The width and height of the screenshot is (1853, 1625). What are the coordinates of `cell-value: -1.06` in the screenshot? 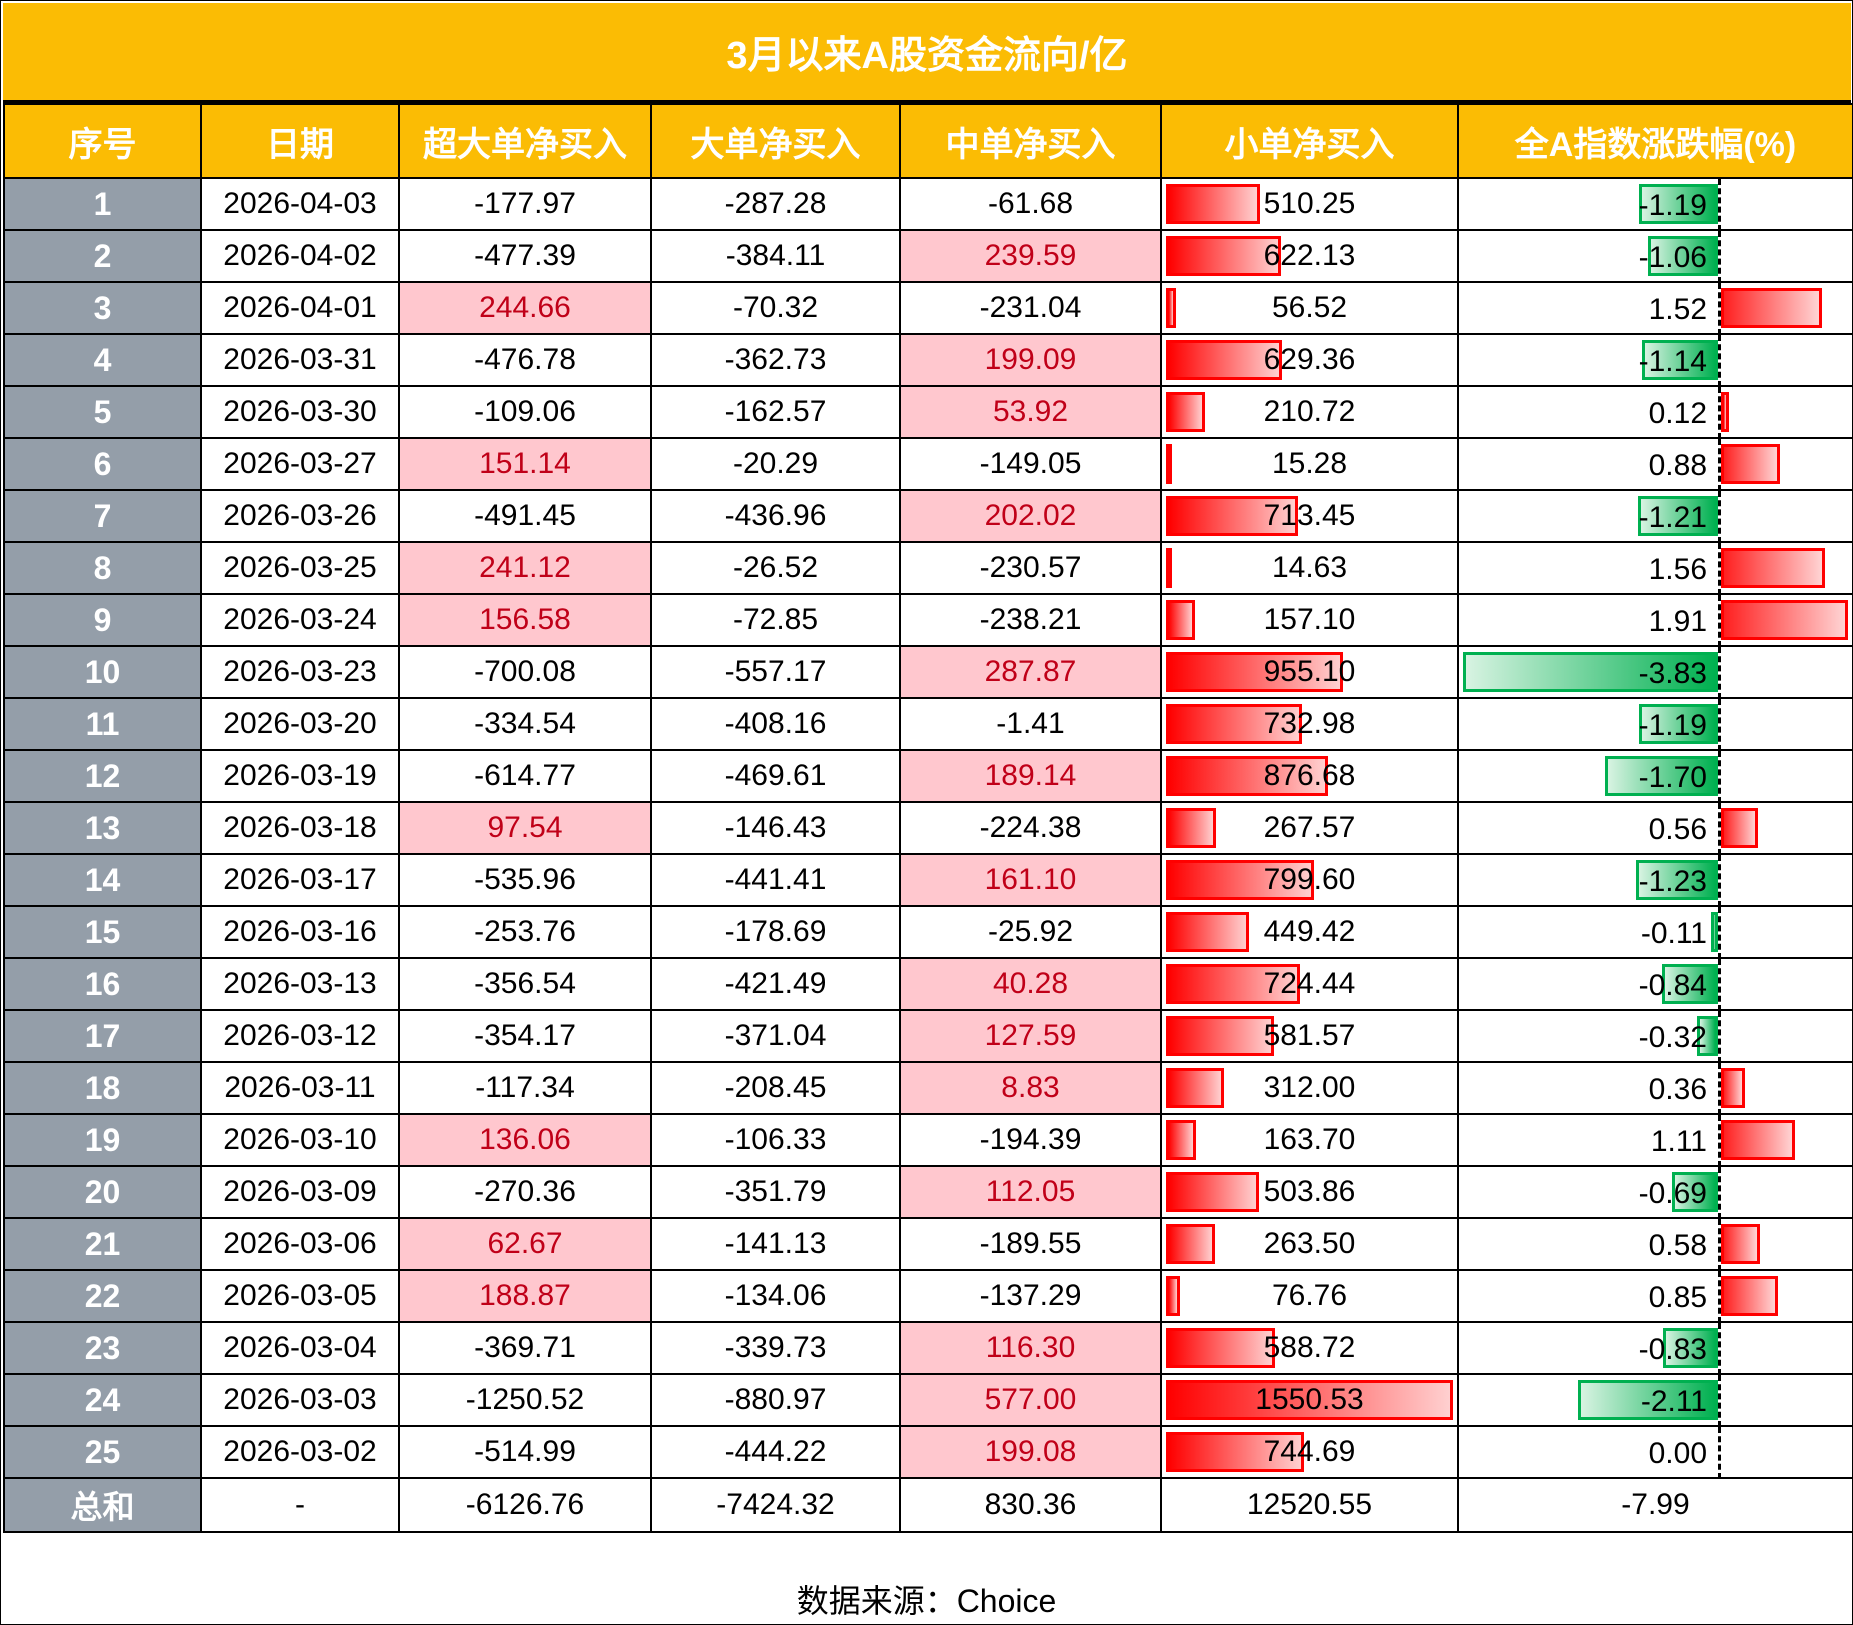 It's located at (1672, 257).